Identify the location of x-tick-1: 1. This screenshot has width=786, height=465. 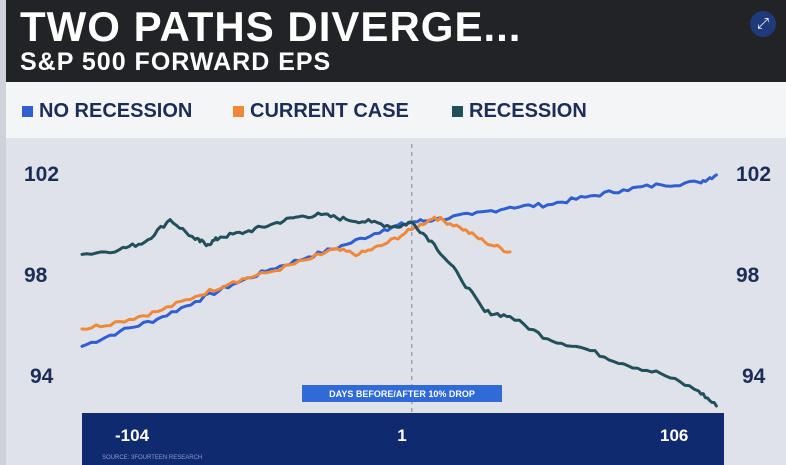
(401, 435).